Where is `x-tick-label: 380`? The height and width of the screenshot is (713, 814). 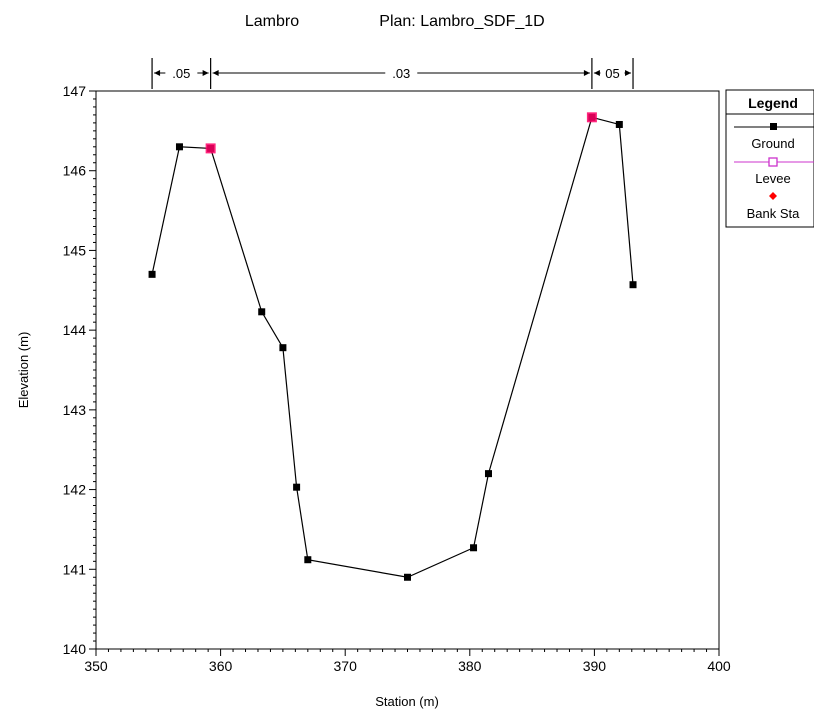
x-tick-label: 380 is located at coordinates (470, 666).